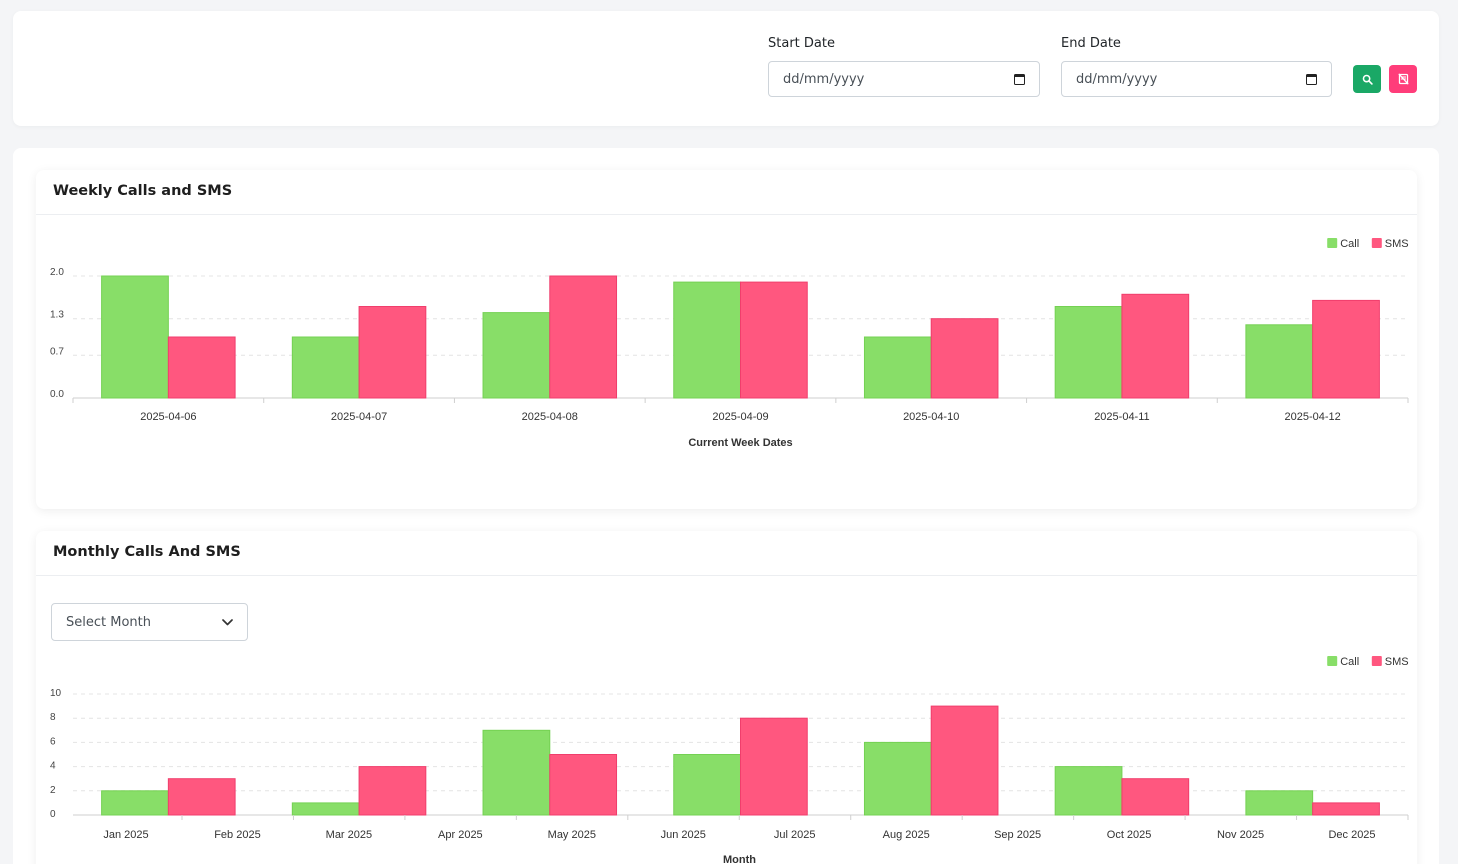 The width and height of the screenshot is (1458, 864). What do you see at coordinates (143, 191) in the screenshot?
I see `weekly-chart-title: Weekly Calls and SMS` at bounding box center [143, 191].